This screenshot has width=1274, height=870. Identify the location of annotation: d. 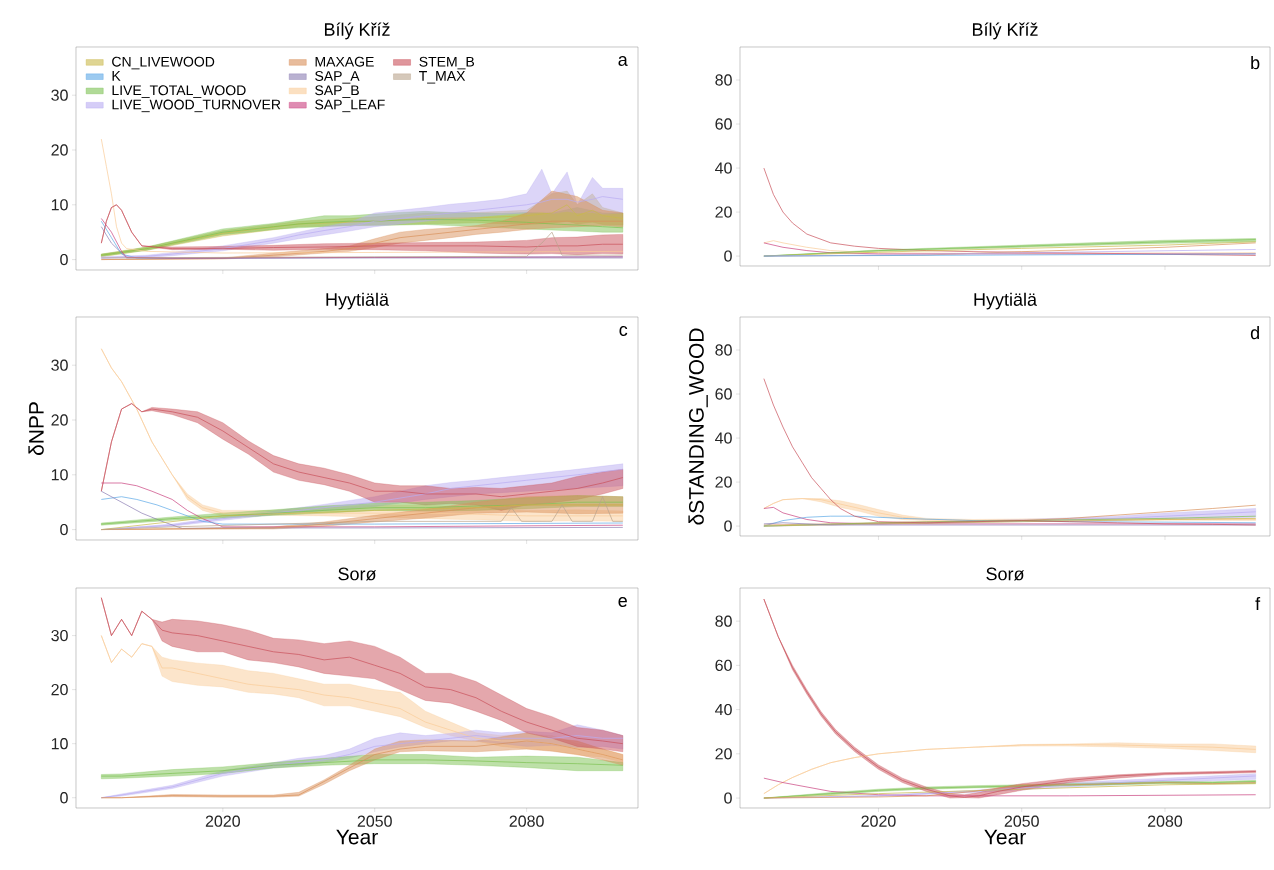
(1254, 333).